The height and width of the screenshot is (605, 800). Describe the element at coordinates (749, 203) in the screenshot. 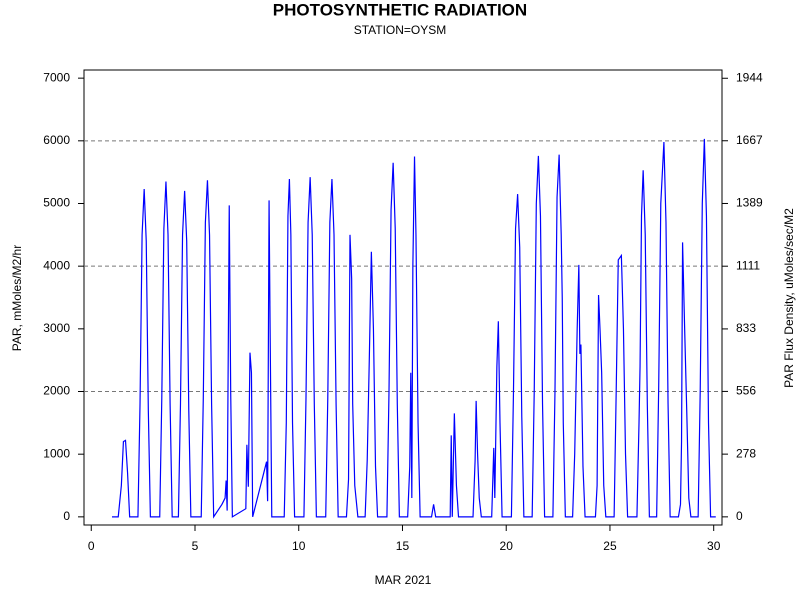

I see `y2-tick-label: 1389` at that location.